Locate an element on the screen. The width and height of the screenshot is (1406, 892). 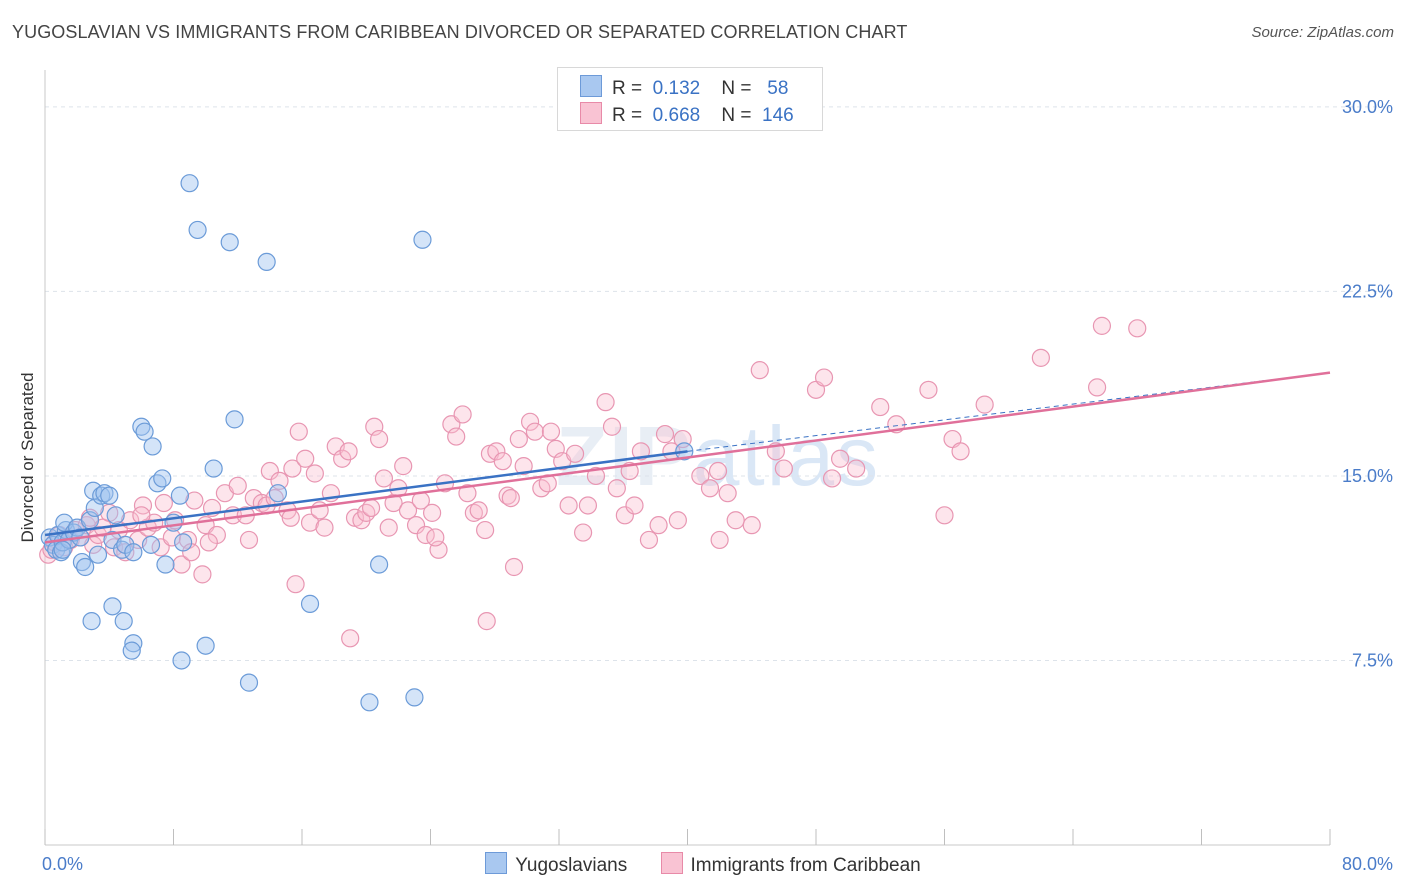
watermark-zip: ZIP is located at coordinates (624, 456).